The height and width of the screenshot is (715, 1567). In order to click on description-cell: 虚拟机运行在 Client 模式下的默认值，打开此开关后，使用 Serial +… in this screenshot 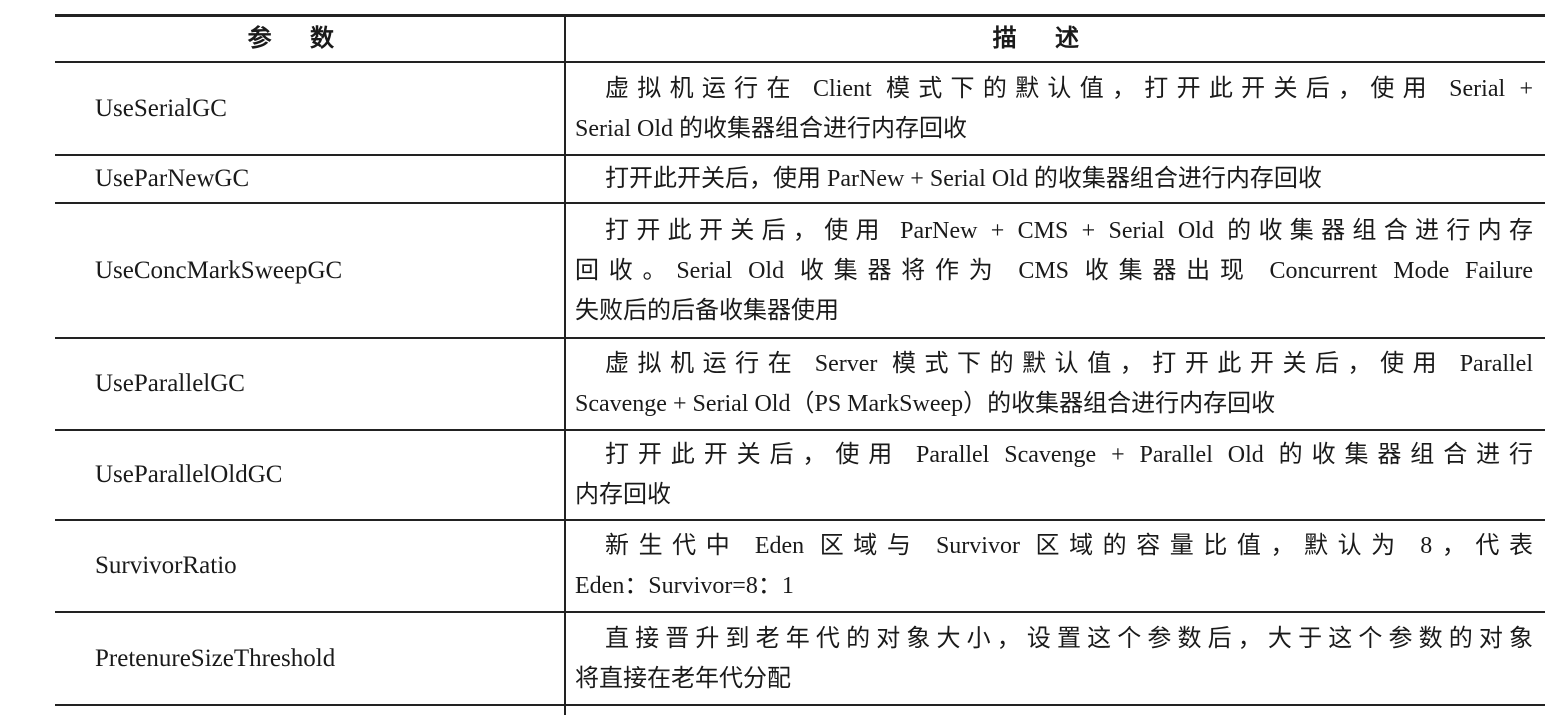, I will do `click(1054, 108)`.